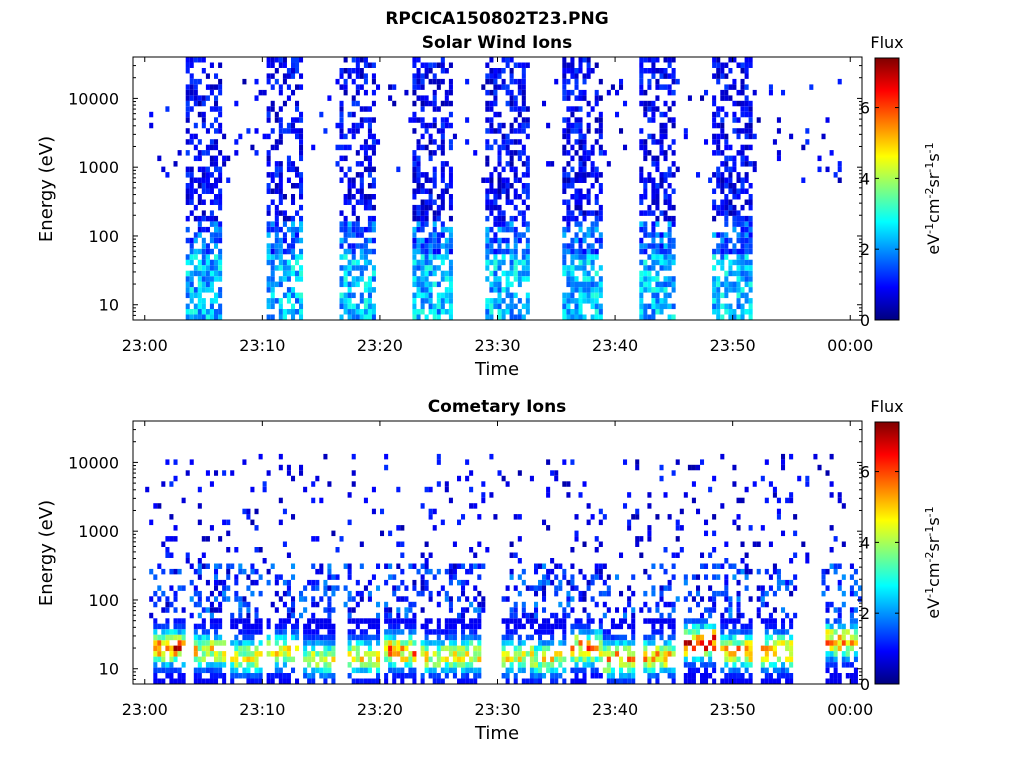 Image resolution: width=1024 pixels, height=768 pixels. What do you see at coordinates (380, 345) in the screenshot?
I see `x-tick-label: 23:20` at bounding box center [380, 345].